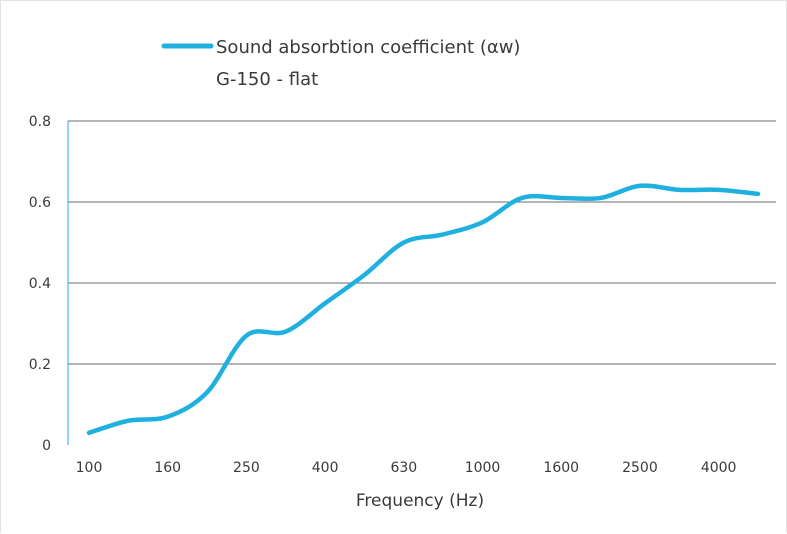  I want to click on x-tick-label: 4000, so click(719, 468).